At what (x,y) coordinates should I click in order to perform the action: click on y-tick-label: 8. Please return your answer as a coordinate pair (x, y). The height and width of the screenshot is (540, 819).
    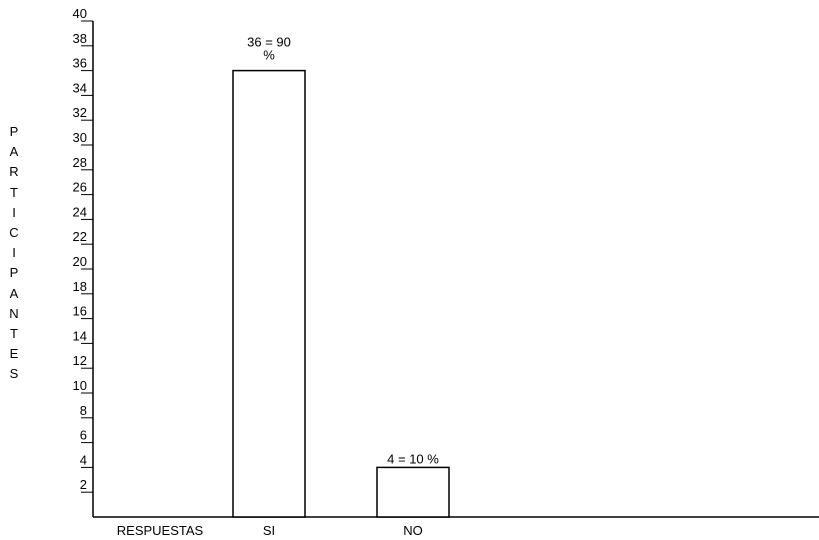
    Looking at the image, I should click on (83, 410).